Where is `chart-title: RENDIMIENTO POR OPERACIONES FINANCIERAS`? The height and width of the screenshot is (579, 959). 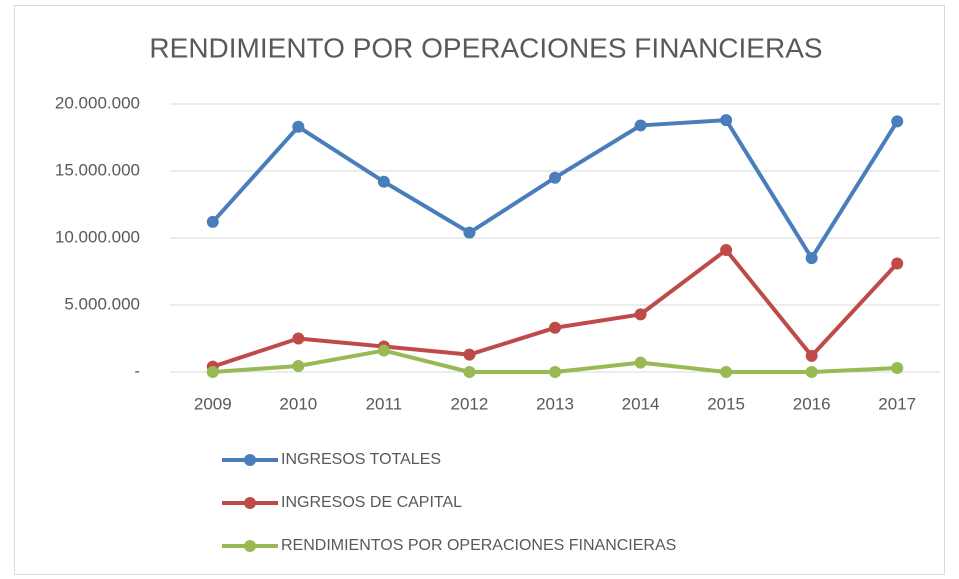
chart-title: RENDIMIENTO POR OPERACIONES FINANCIERAS is located at coordinates (485, 47).